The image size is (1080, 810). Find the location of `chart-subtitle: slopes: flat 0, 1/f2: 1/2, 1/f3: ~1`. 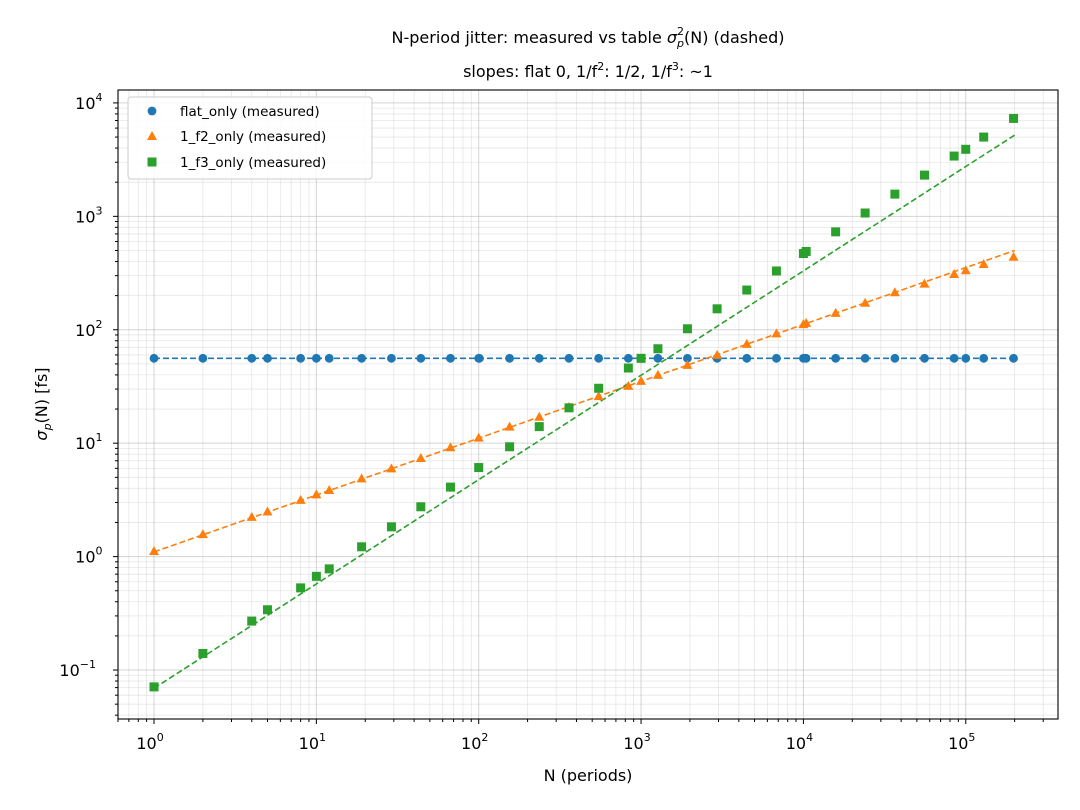

chart-subtitle: slopes: flat 0, 1/f2: 1/2, 1/f3: ~1 is located at coordinates (588, 70).